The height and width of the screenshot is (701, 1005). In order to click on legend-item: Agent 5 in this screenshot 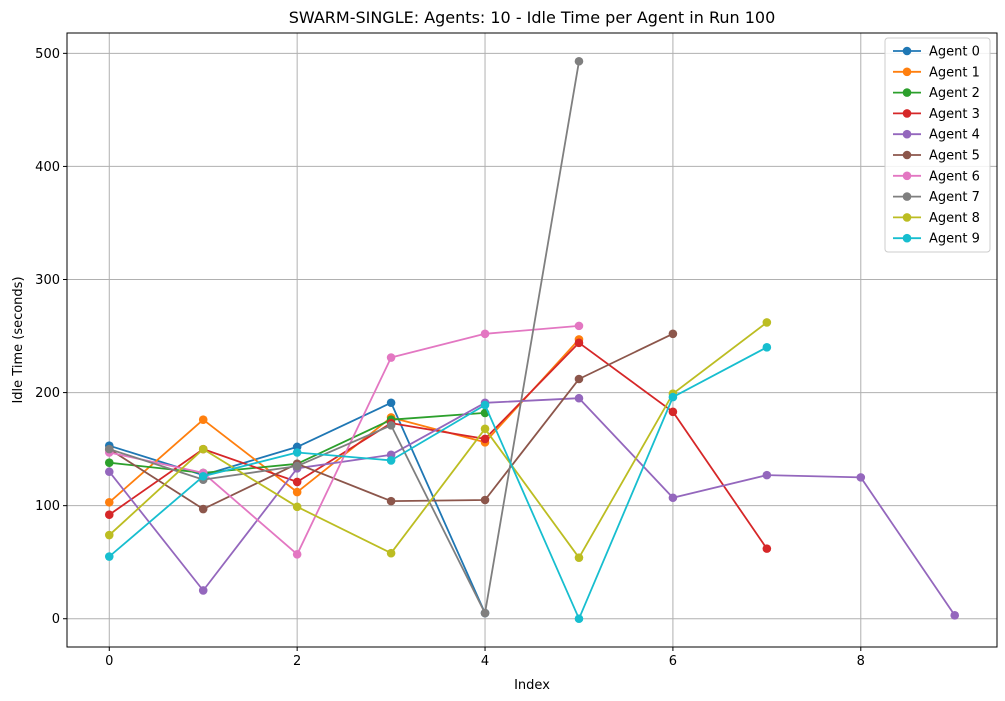, I will do `click(936, 156)`.